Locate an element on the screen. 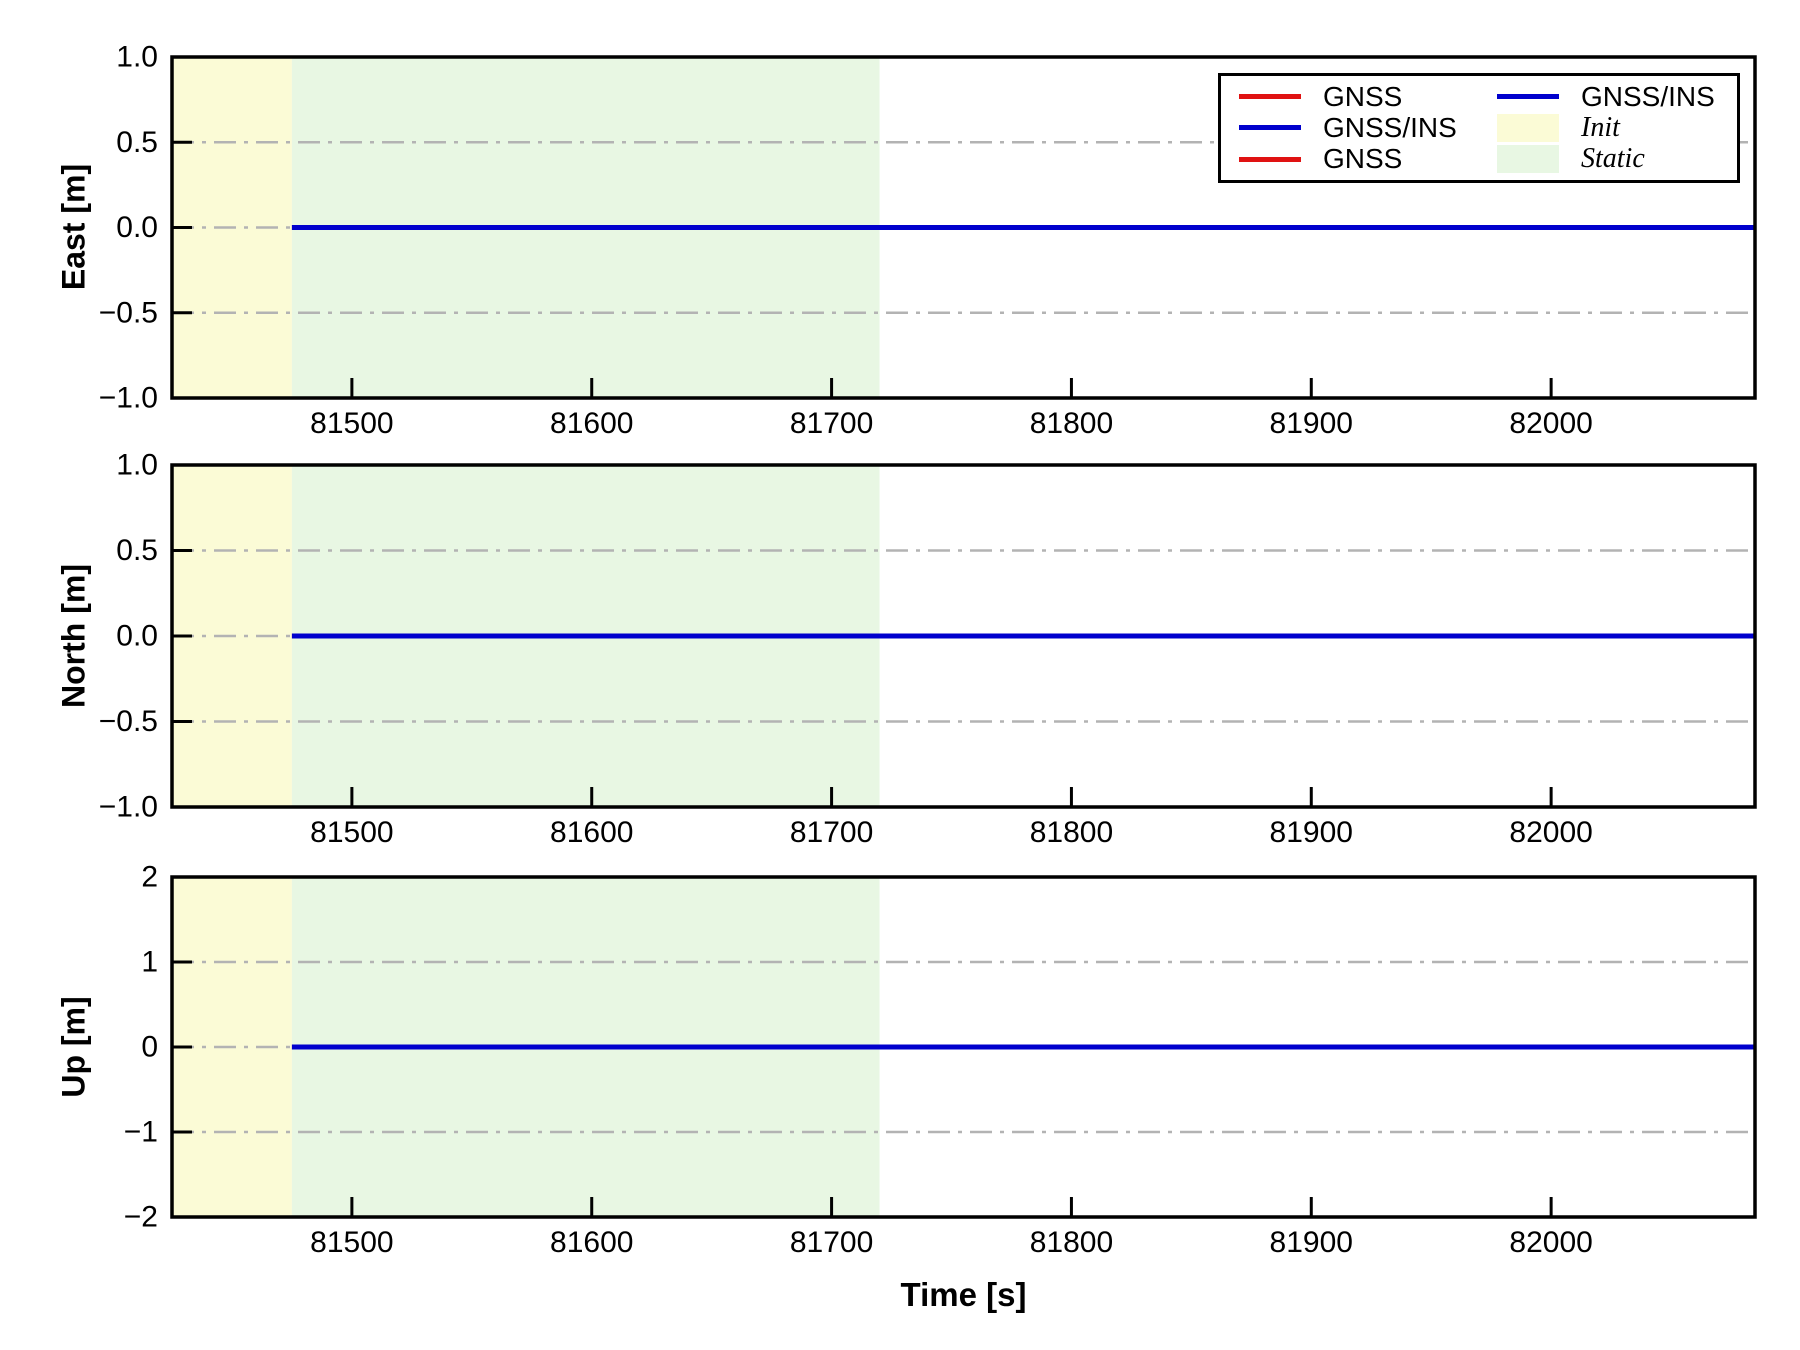 The image size is (1800, 1350). y-tick-label: 0 is located at coordinates (149, 1047).